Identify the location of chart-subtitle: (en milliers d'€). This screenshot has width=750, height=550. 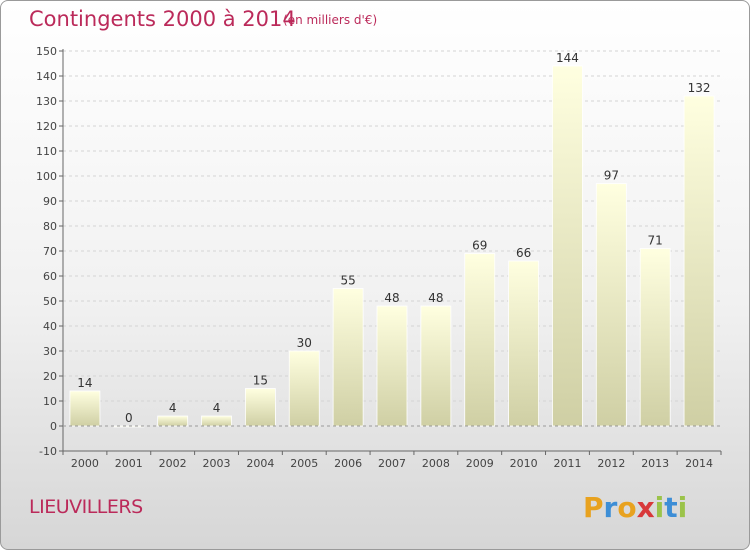
(330, 20).